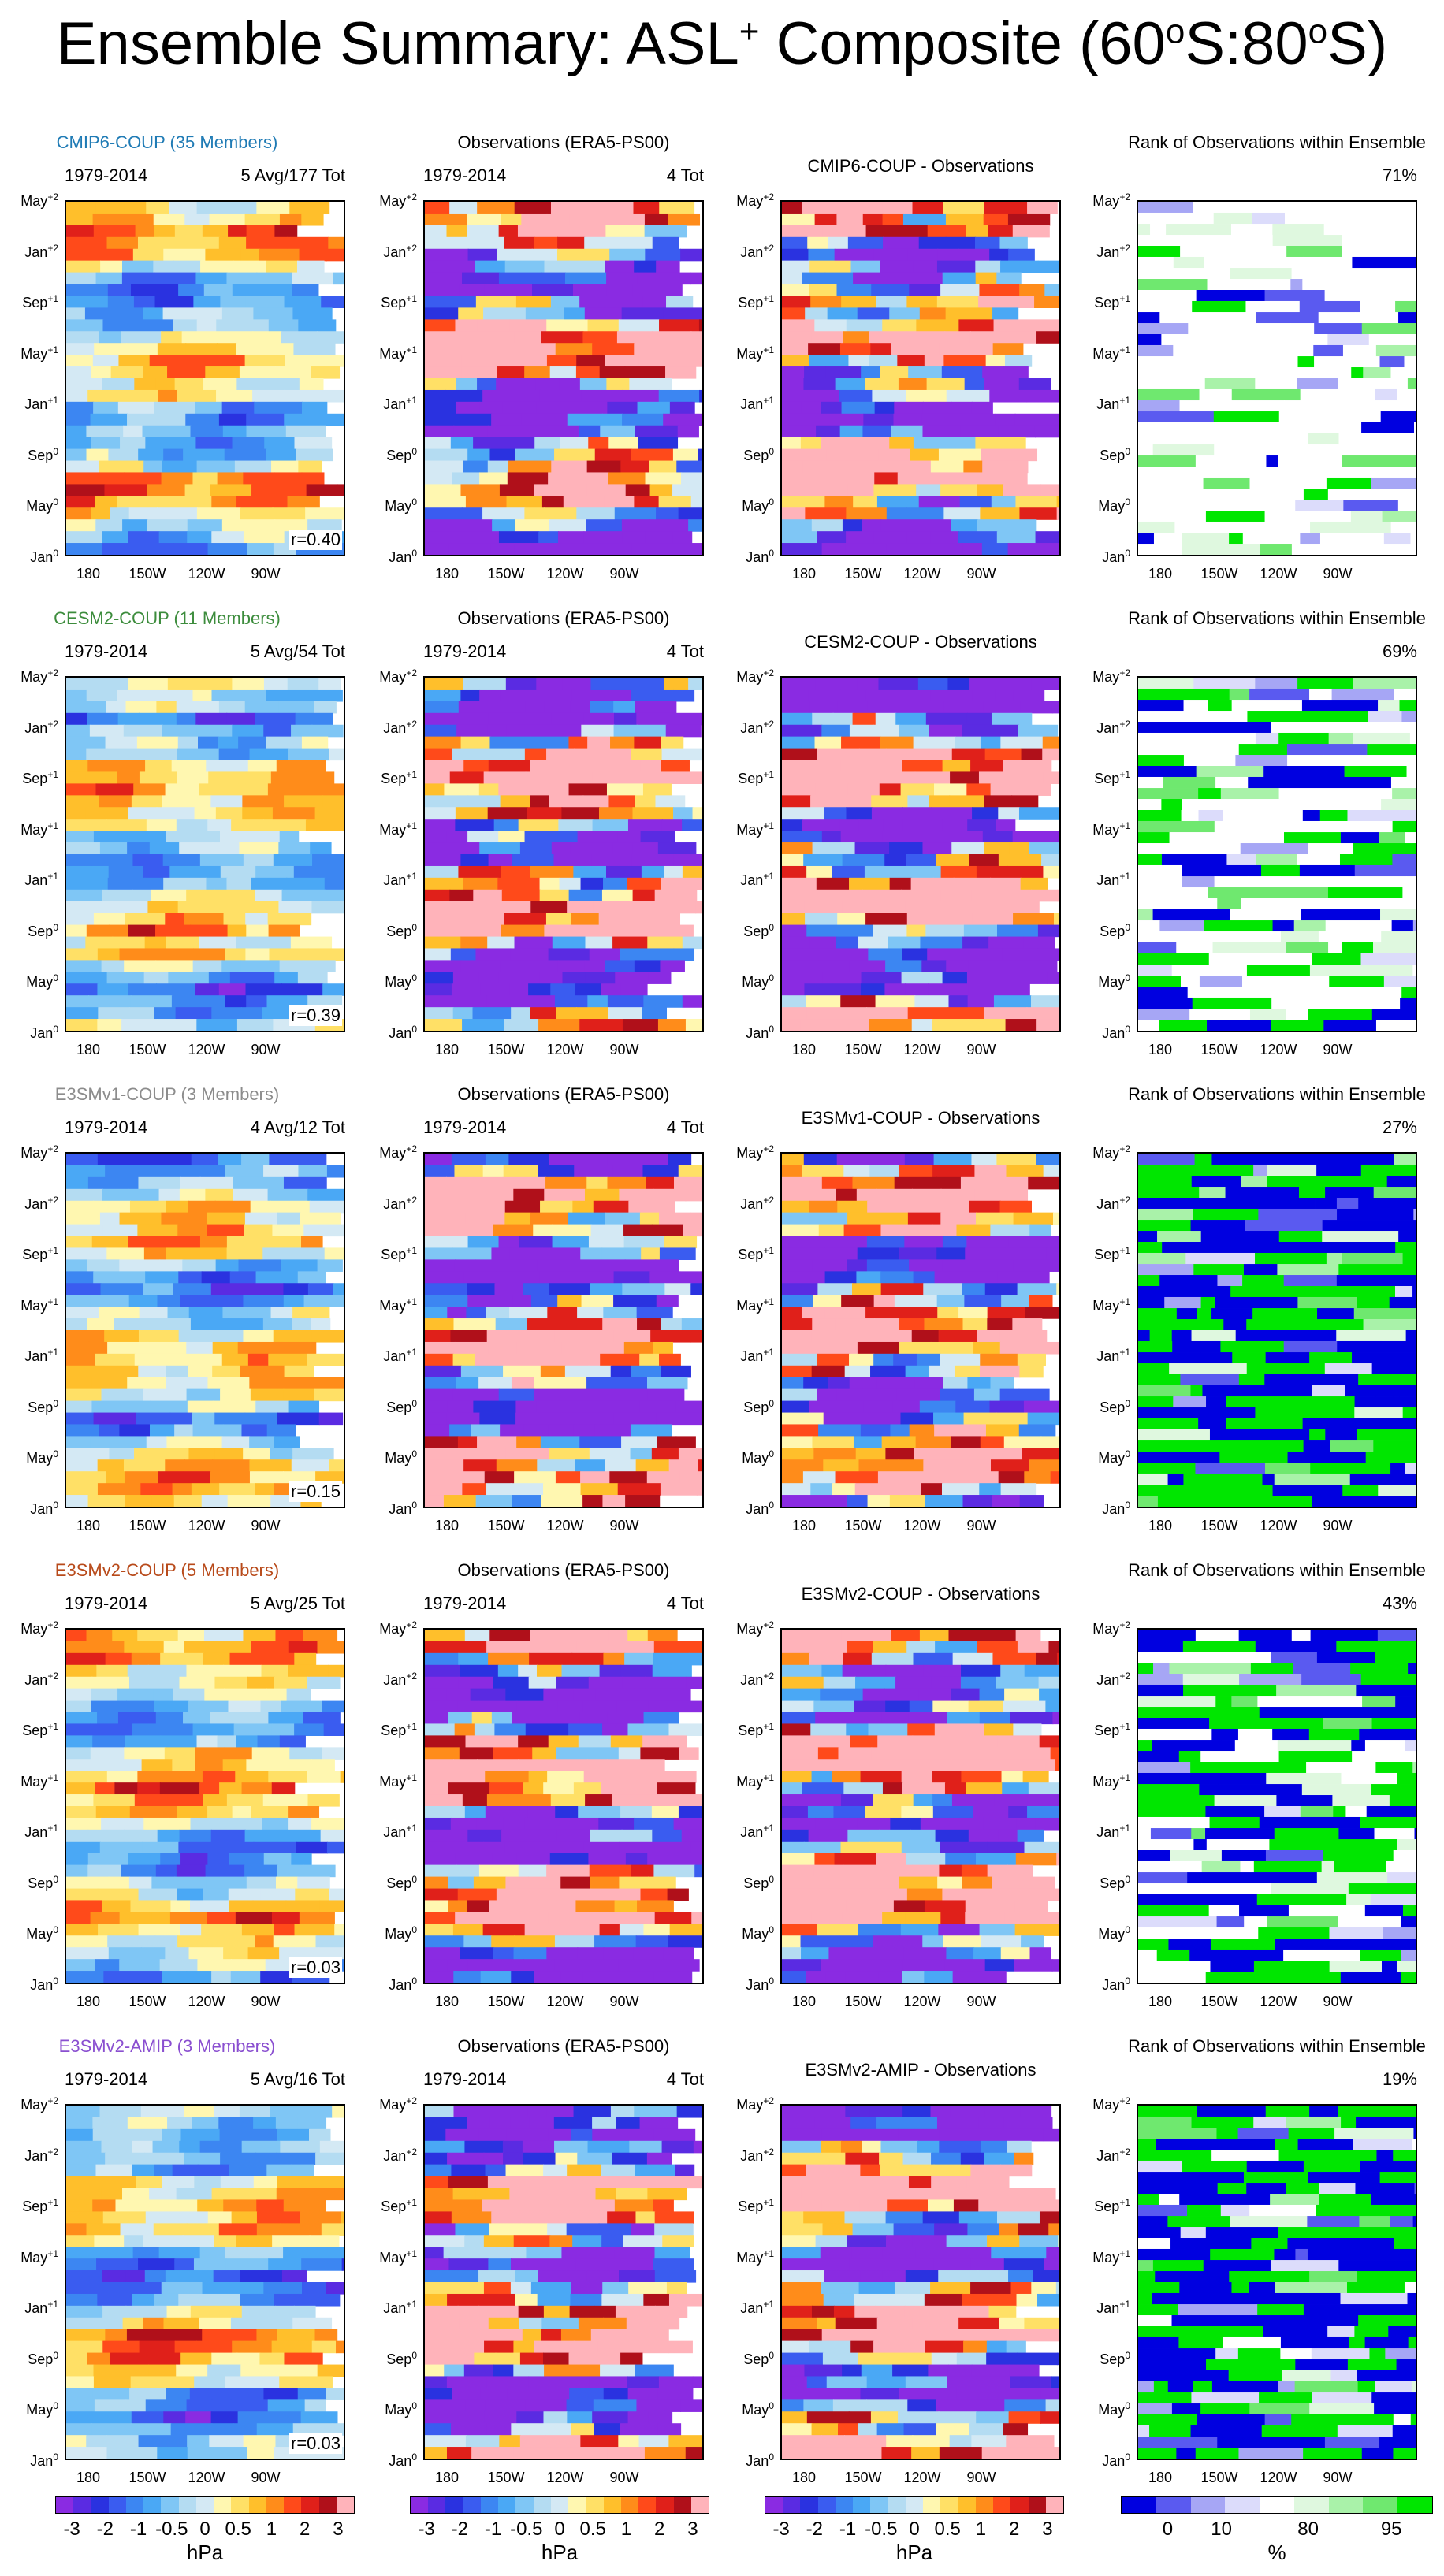  I want to click on panel-plot-area, so click(564, 1806).